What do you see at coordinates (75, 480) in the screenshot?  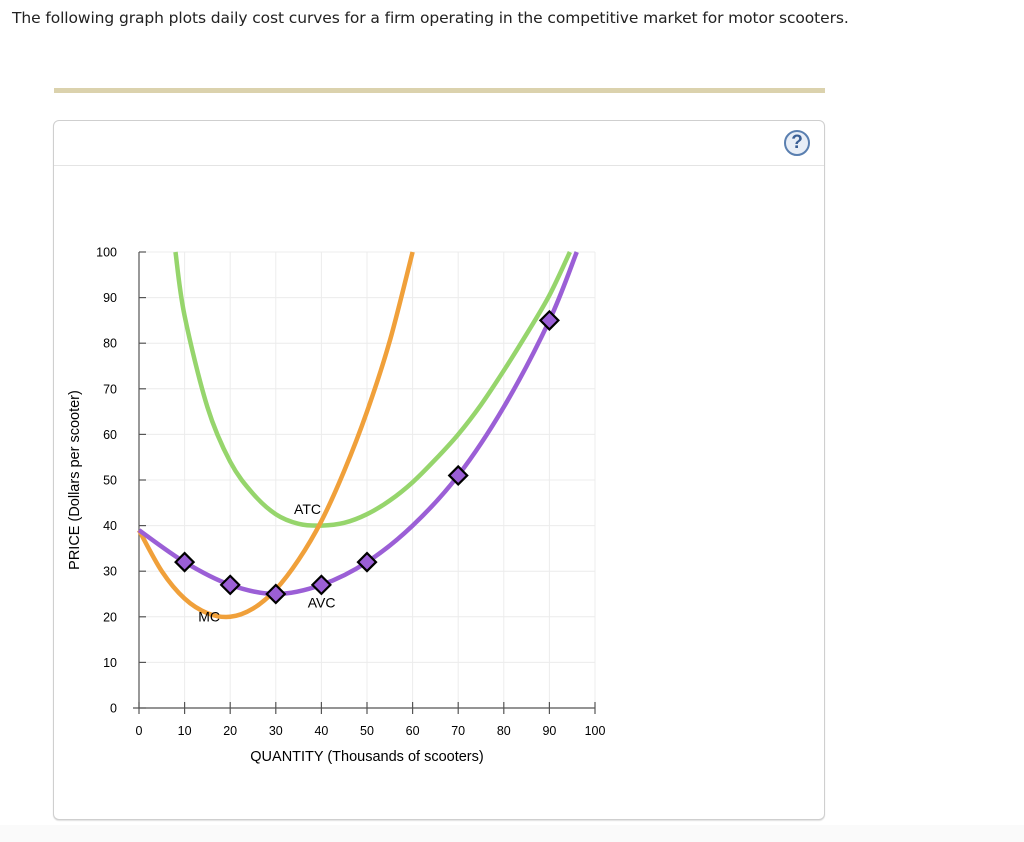 I see `y-axis-label: PRICE (Dollars per scooter)` at bounding box center [75, 480].